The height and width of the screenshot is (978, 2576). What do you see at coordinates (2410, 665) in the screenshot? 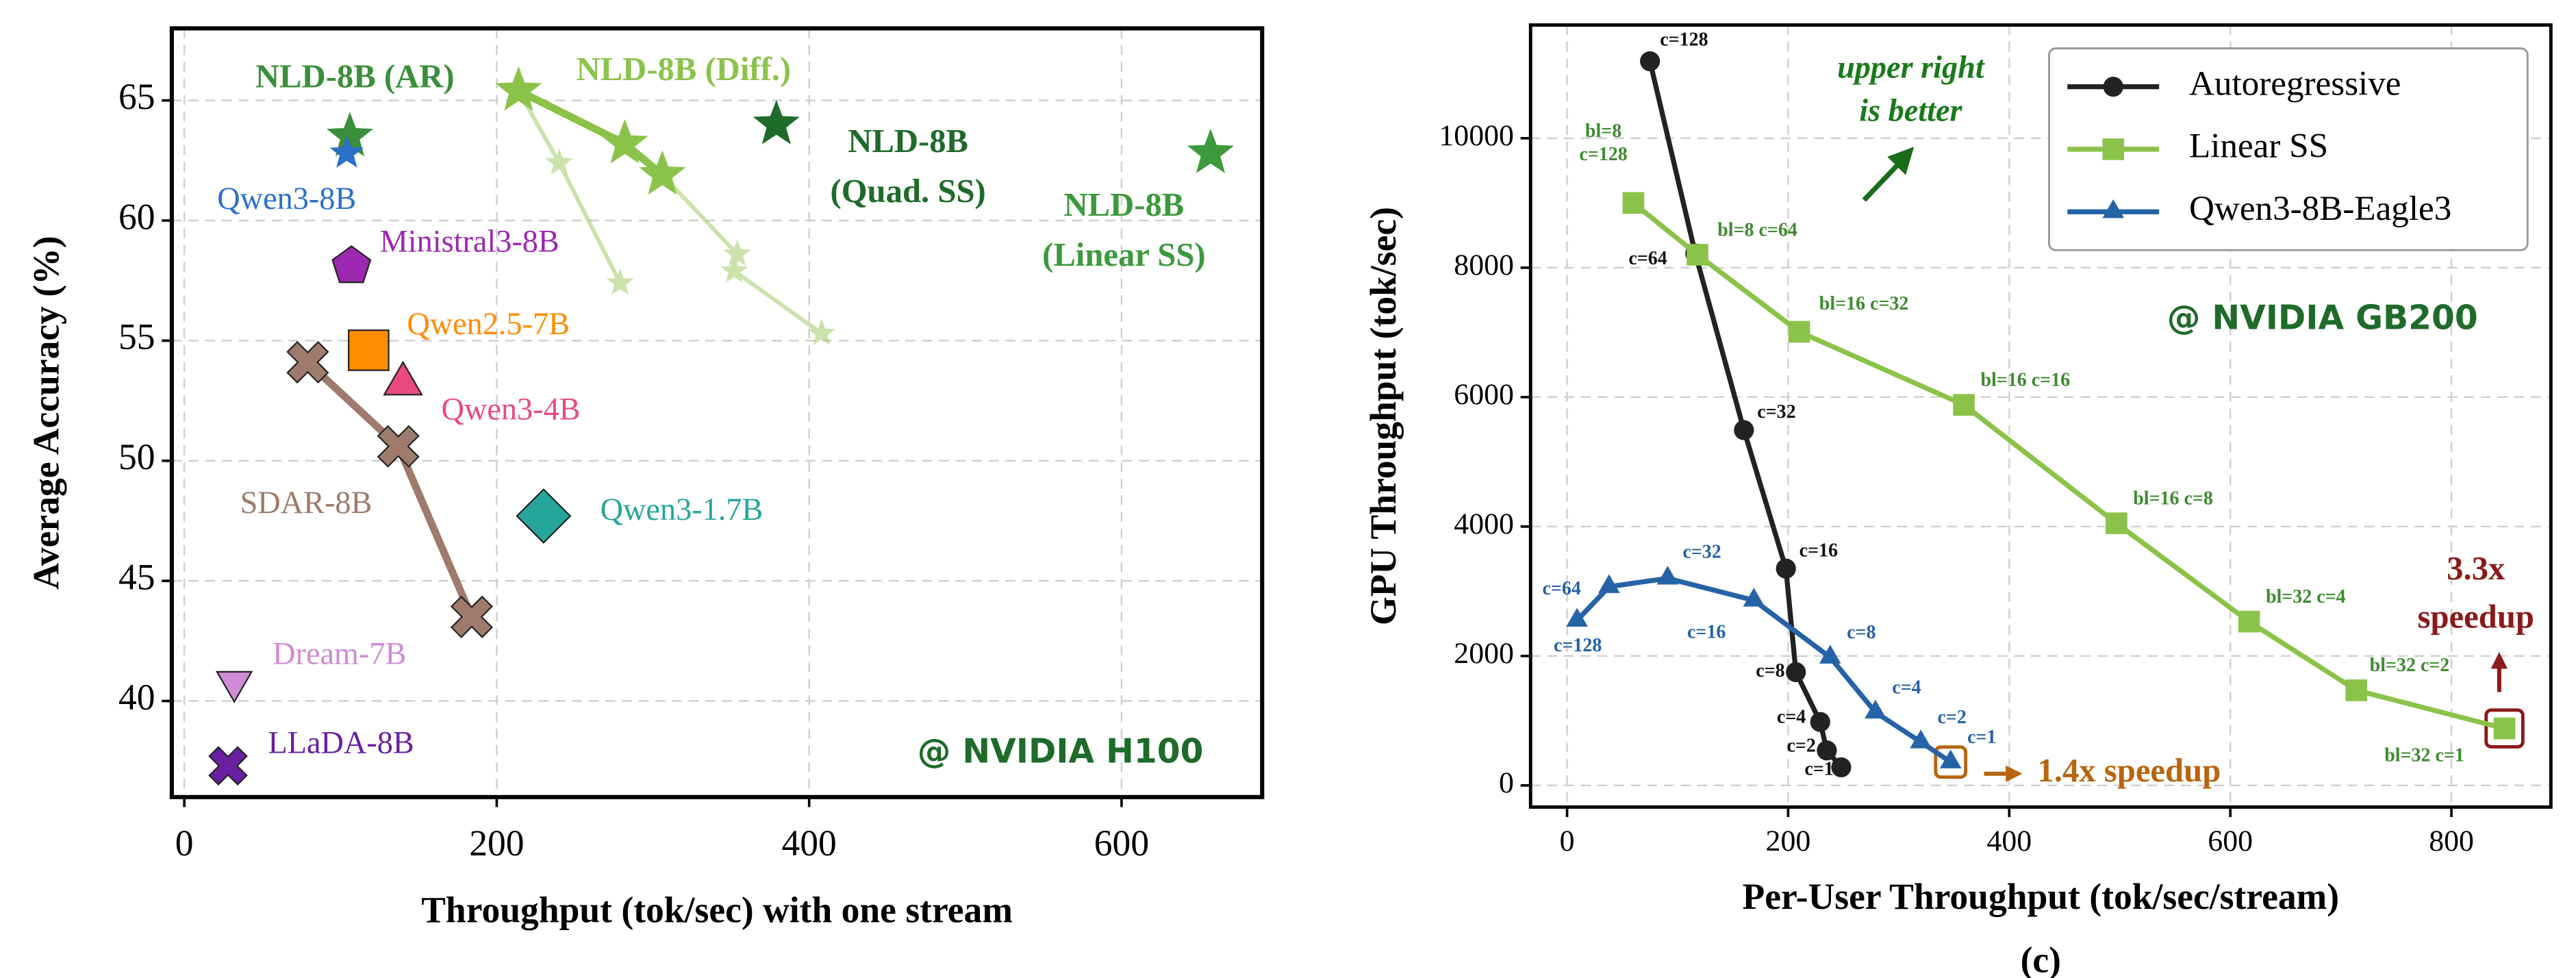
I see `point-label: bl=32 c=2` at bounding box center [2410, 665].